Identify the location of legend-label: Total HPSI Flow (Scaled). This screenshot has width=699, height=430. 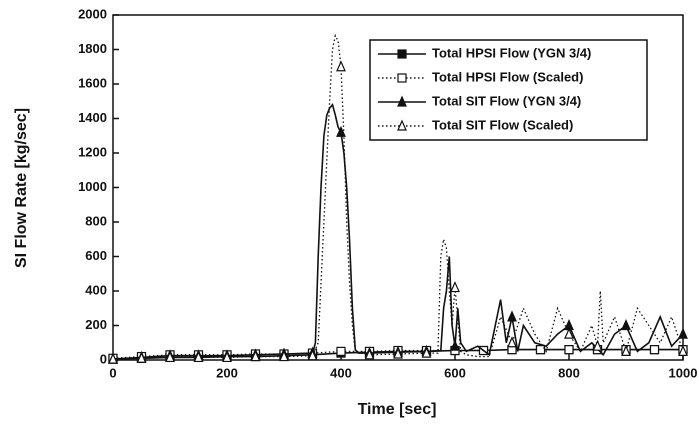
(507, 76).